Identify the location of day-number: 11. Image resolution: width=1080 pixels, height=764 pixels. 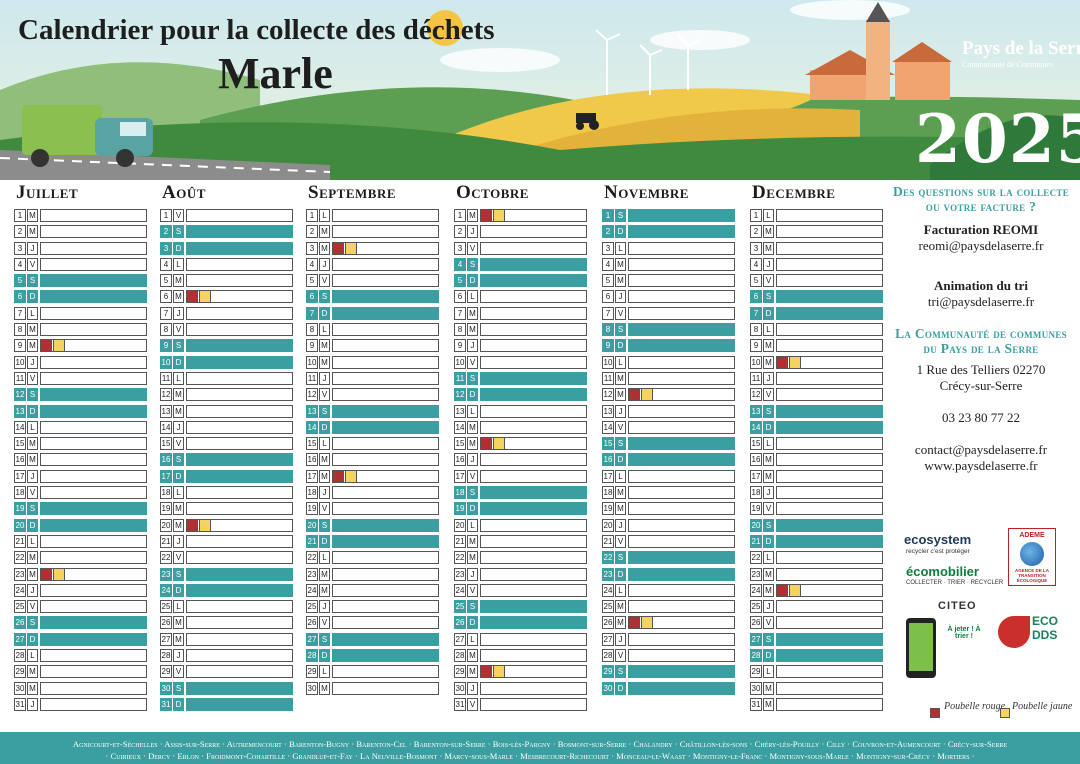
(608, 378).